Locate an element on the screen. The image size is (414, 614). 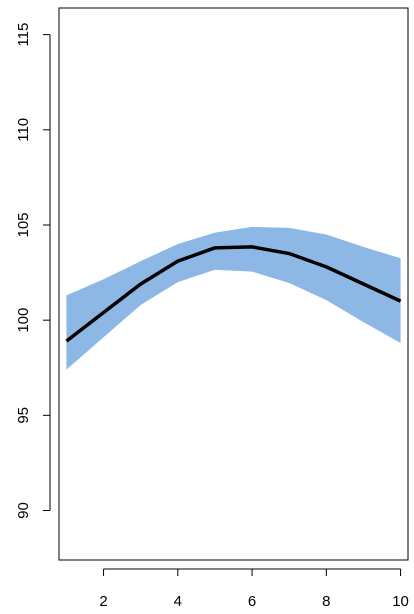
y-tick-label: 110 is located at coordinates (23, 130).